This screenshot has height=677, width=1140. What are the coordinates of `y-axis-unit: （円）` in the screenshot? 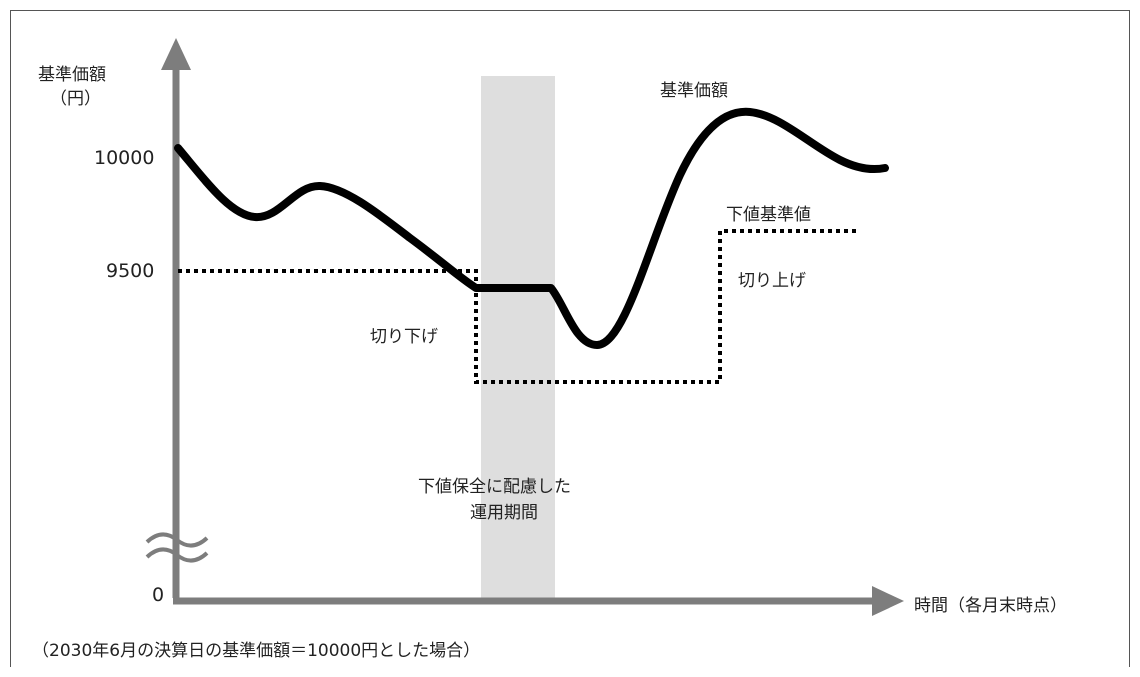 It's located at (75, 99).